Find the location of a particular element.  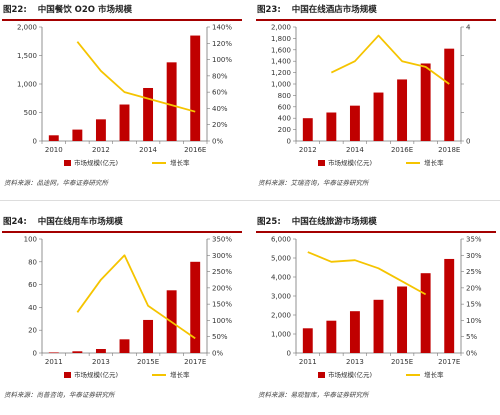

left-tick-label: 200 is located at coordinates (284, 130).